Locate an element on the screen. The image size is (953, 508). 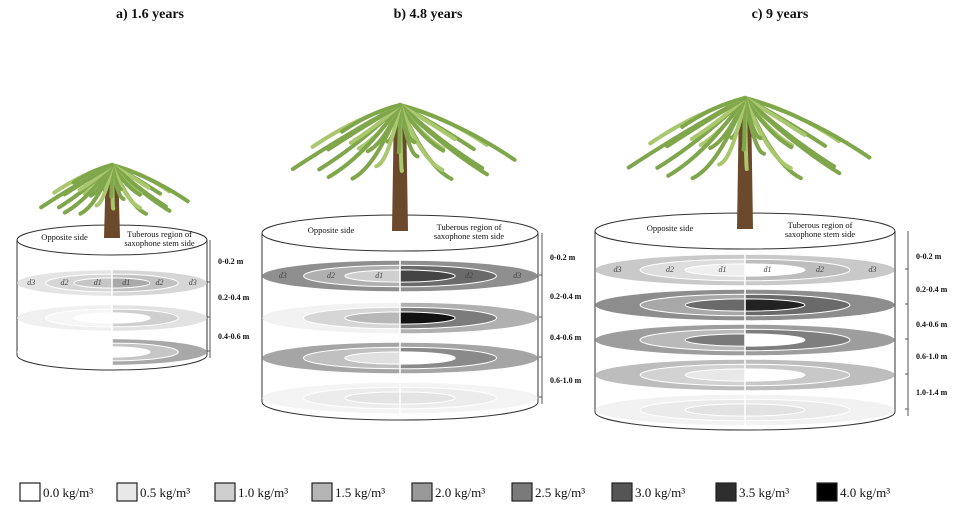
legend-label: 2.0 kg/m³ is located at coordinates (460, 492).